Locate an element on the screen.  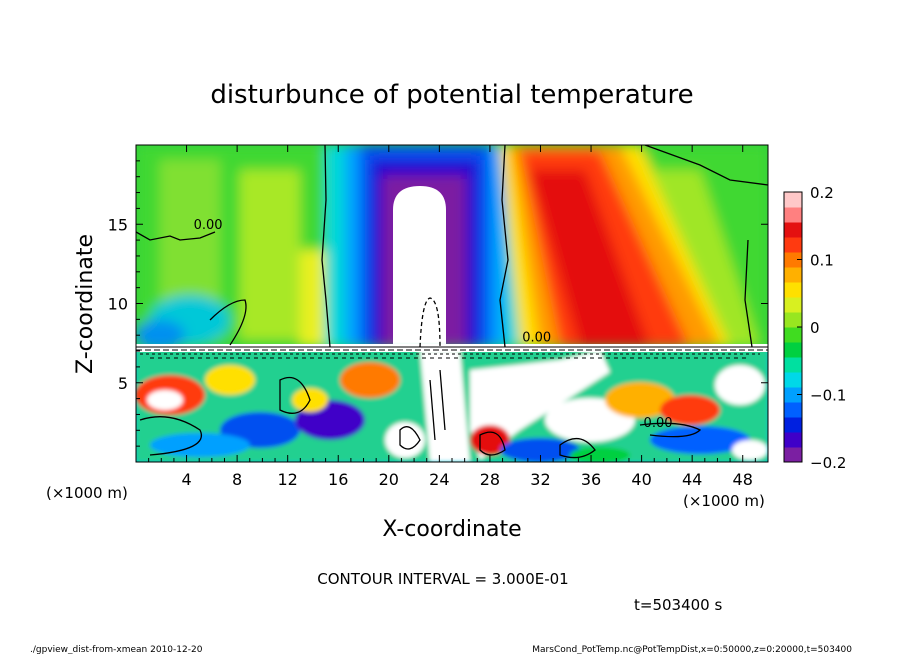
x-tick-label: 44 is located at coordinates (692, 479).